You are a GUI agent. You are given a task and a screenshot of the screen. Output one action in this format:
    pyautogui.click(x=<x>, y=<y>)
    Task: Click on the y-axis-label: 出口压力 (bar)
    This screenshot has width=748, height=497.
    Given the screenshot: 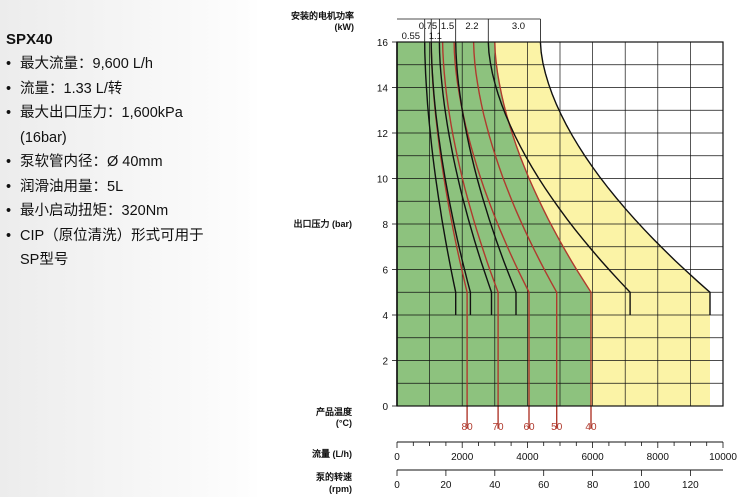 What is the action you would take?
    pyautogui.click(x=322, y=223)
    